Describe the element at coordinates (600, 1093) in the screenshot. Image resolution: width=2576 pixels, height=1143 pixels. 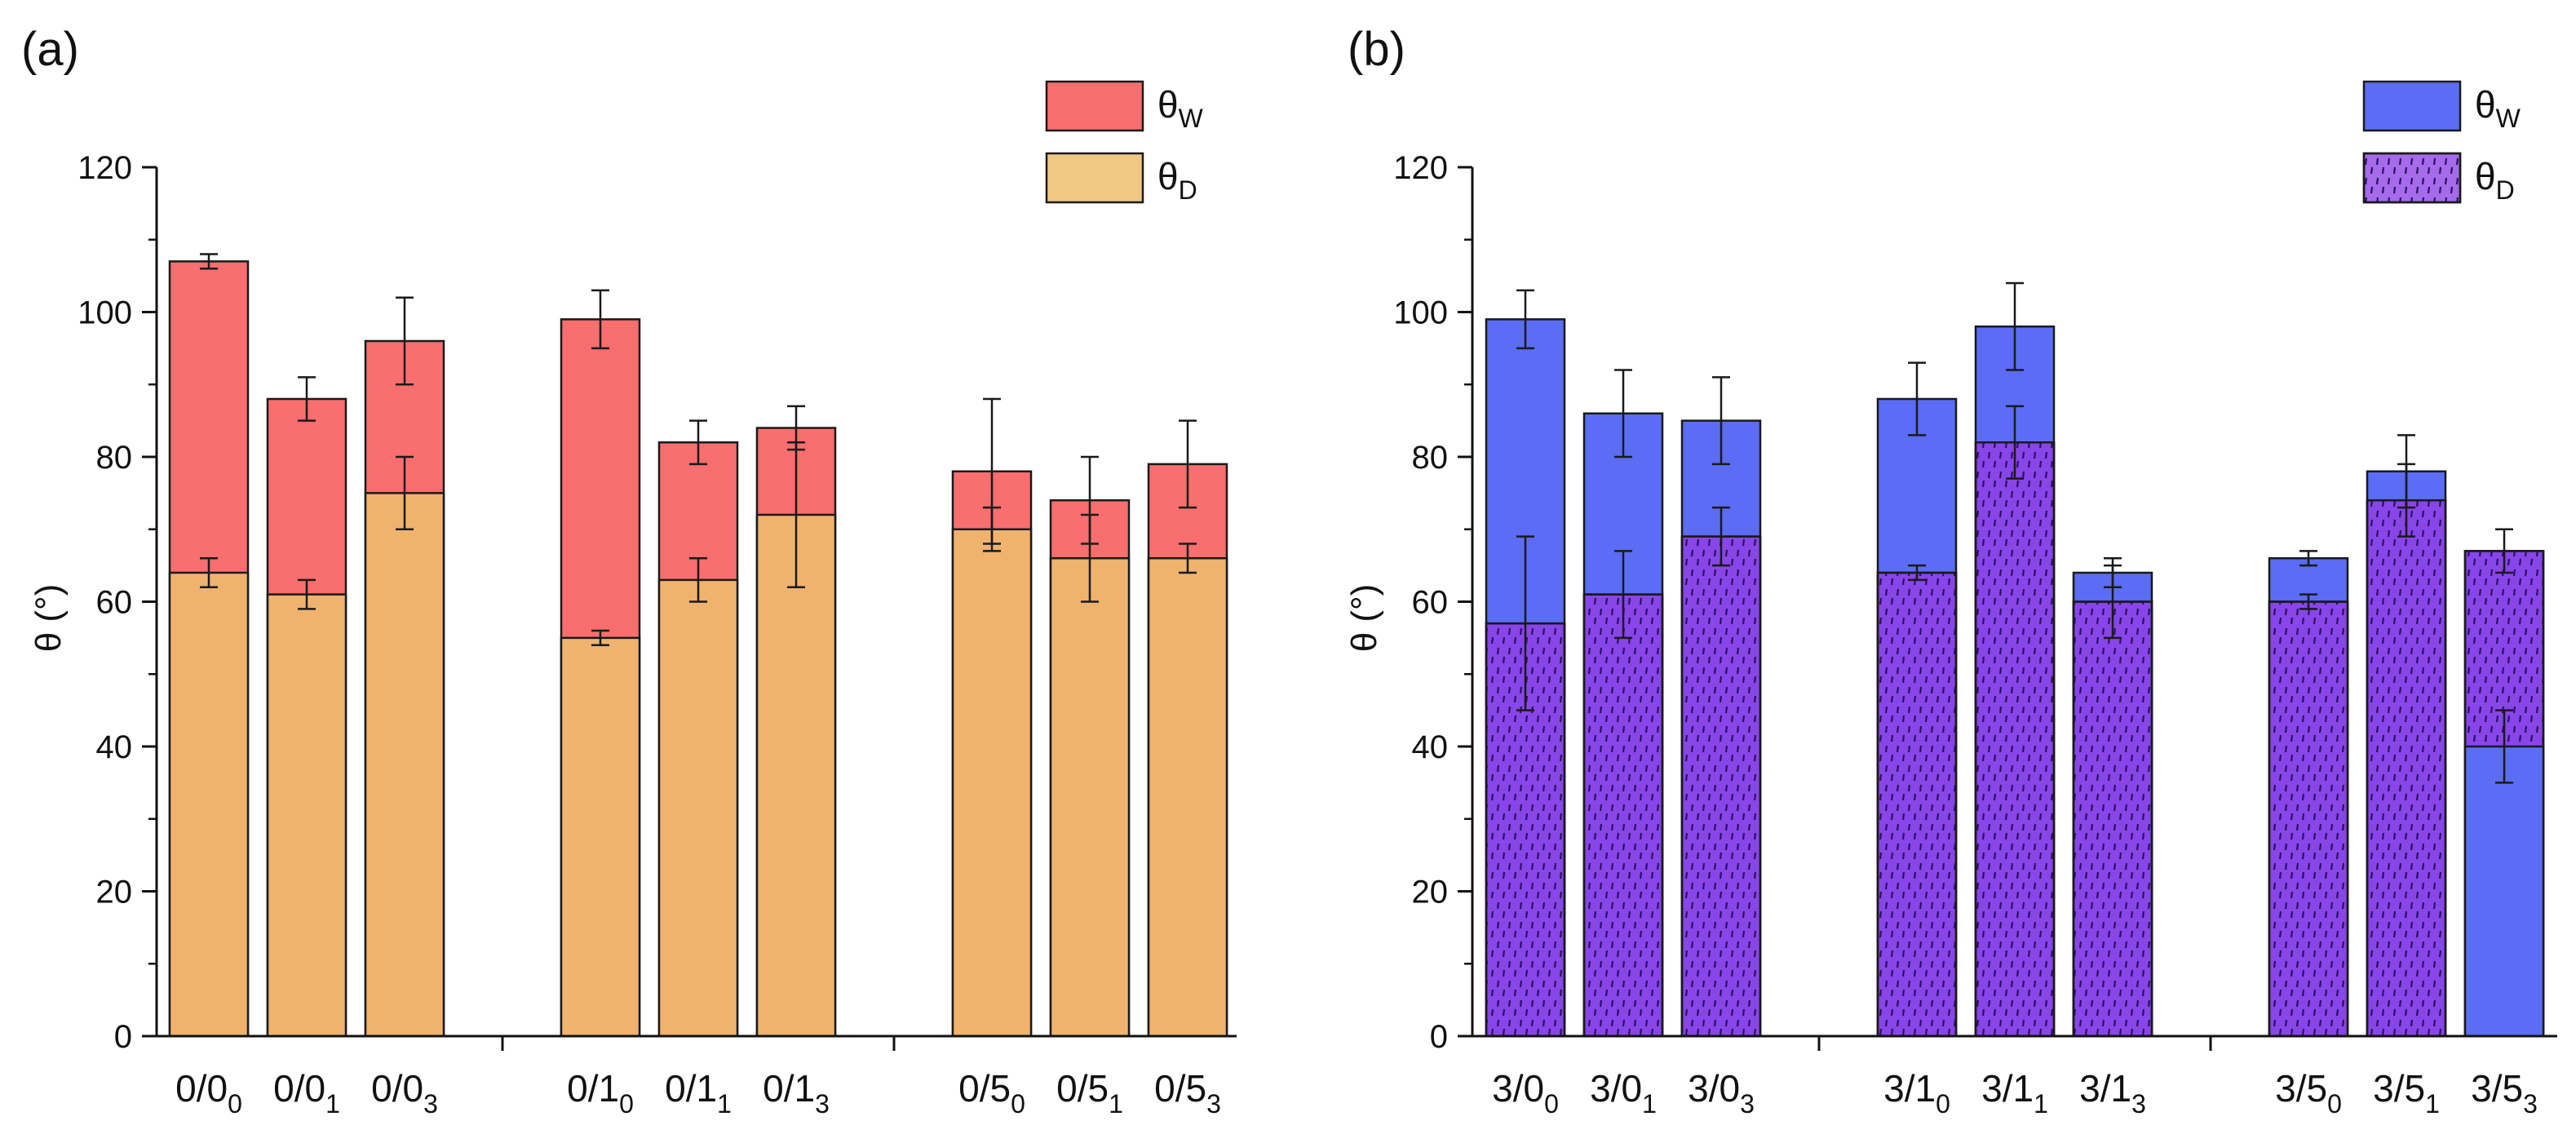
I see `x-tick-label: 0/10` at that location.